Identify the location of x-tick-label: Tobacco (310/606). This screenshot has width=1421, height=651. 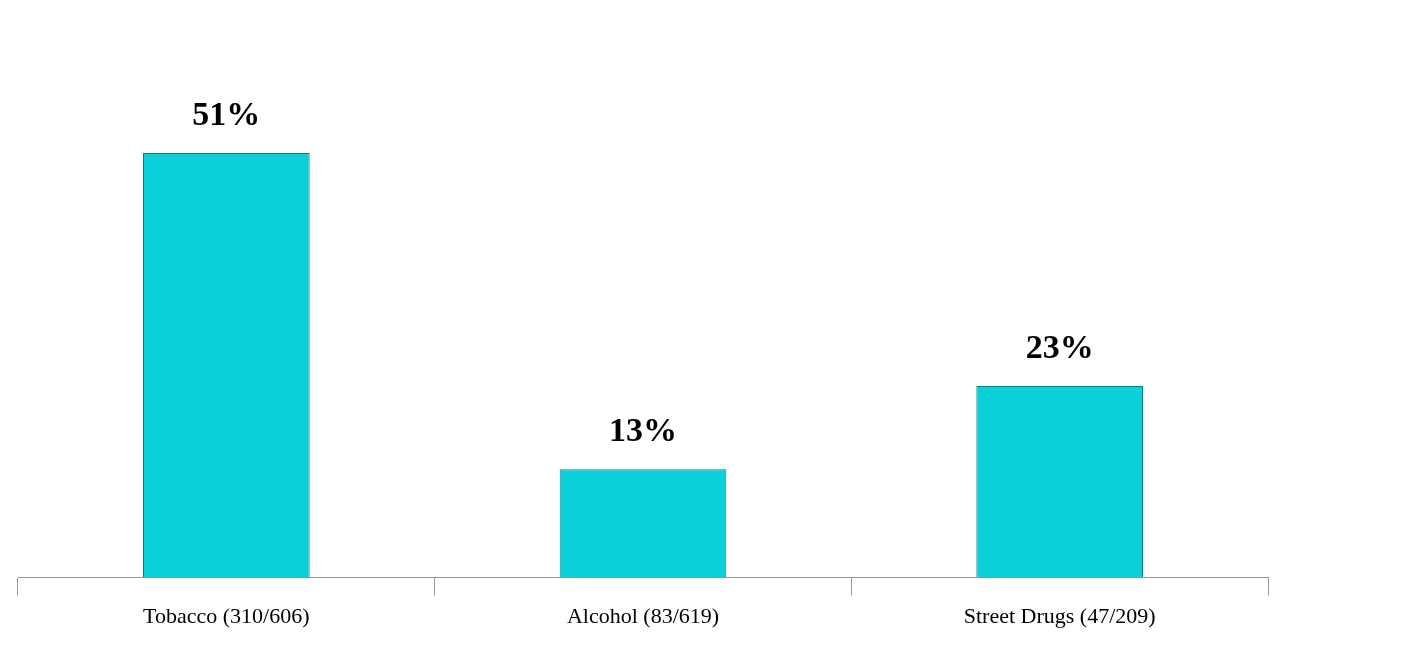
(226, 615).